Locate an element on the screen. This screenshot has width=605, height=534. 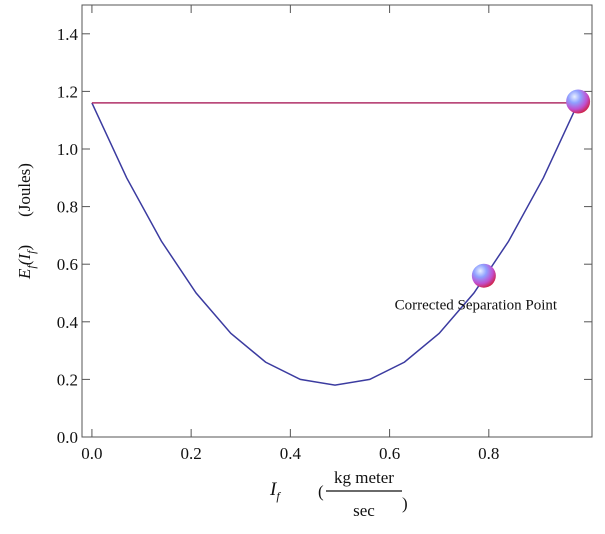
x-tick-label: 0.4 is located at coordinates (291, 453).